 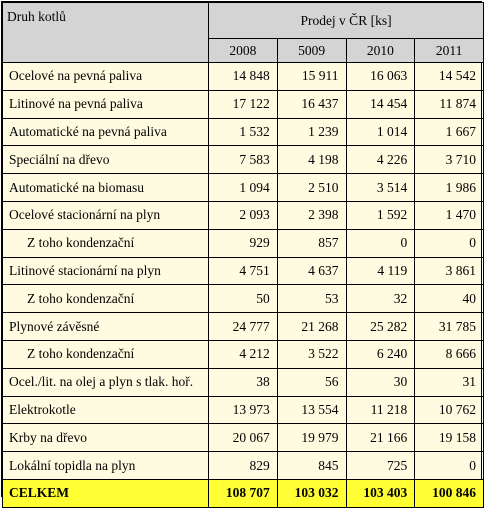 I want to click on header-row-top: Druh kotlů Prodej v ČR [ks], so click(x=243, y=32).